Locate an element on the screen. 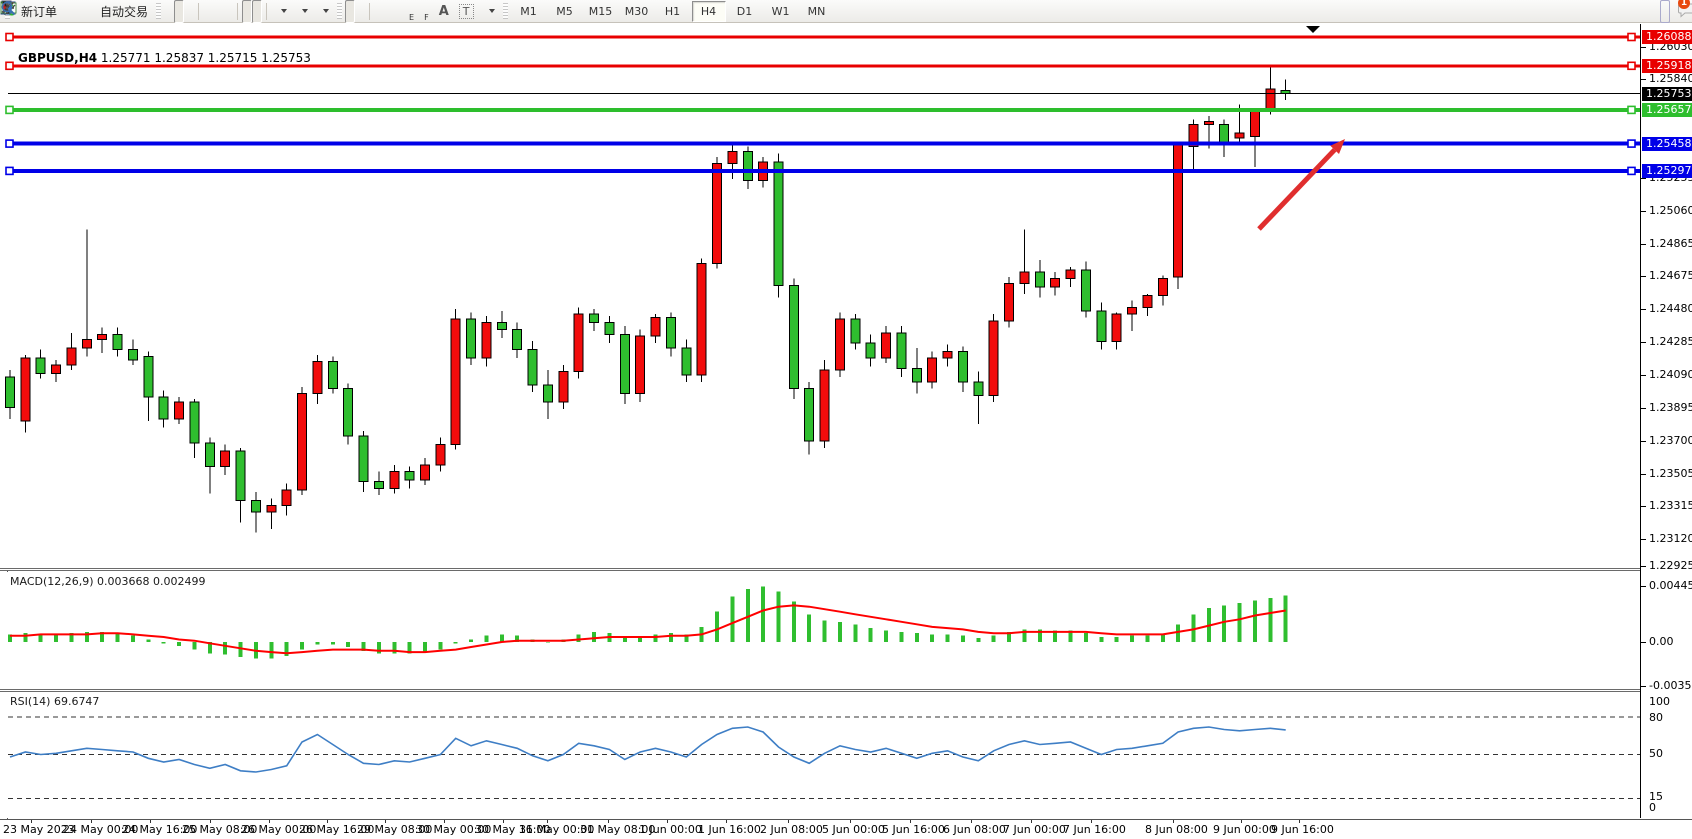 The image size is (1692, 839). bar-chart-button is located at coordinates (88, 11).